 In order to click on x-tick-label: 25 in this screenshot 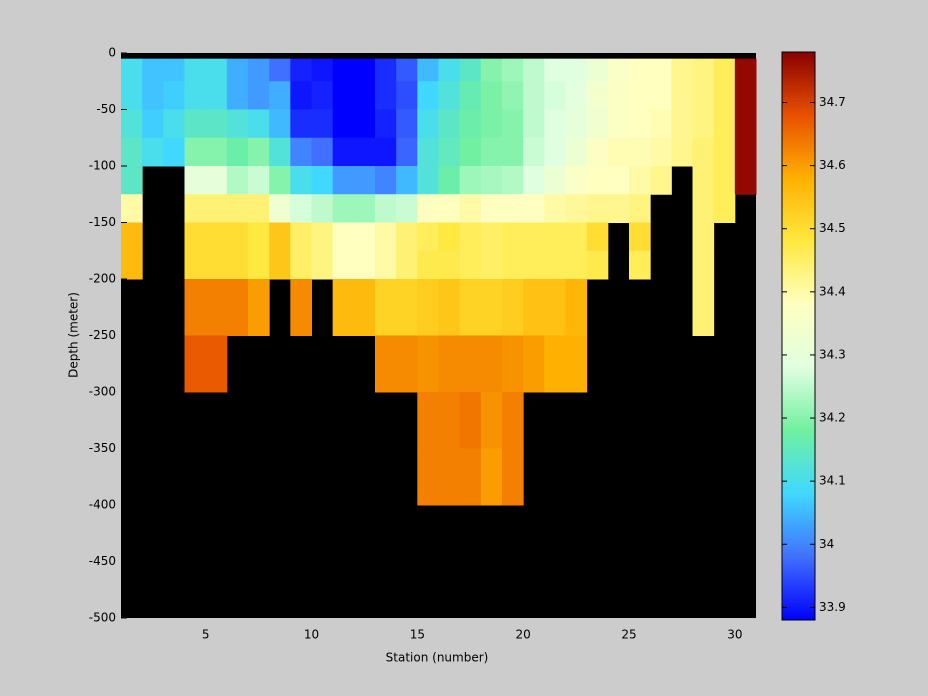, I will do `click(628, 635)`.